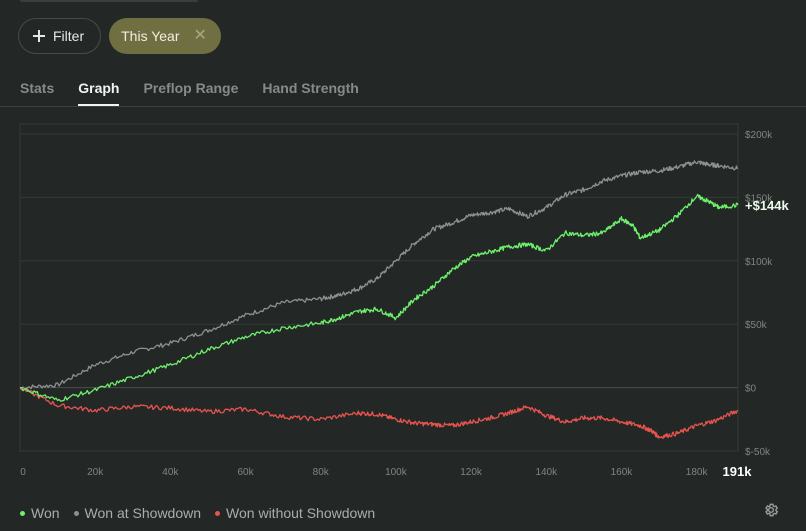 This screenshot has height=531, width=806. I want to click on this-year-chip: This Year ✕, so click(165, 36).